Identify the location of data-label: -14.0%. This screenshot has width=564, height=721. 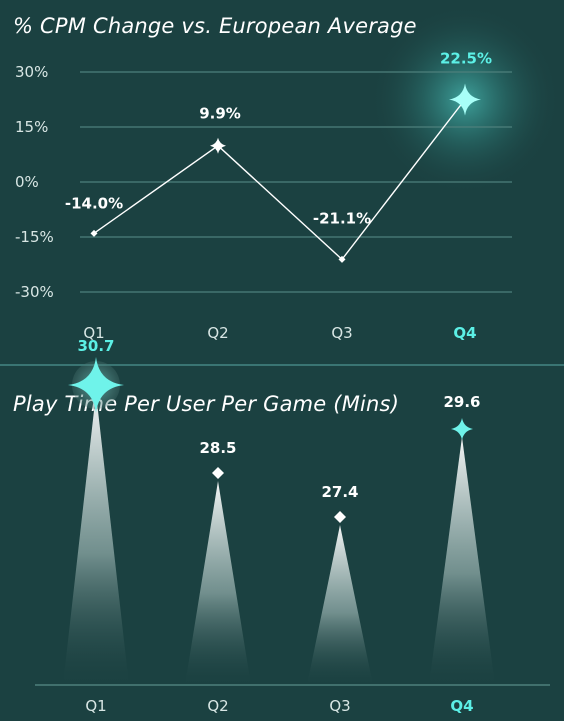
(94, 203).